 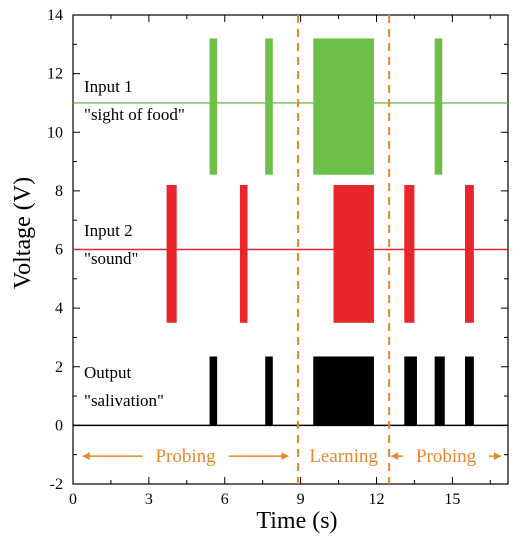 I want to click on x-axis-label: Time (s), so click(x=296, y=521).